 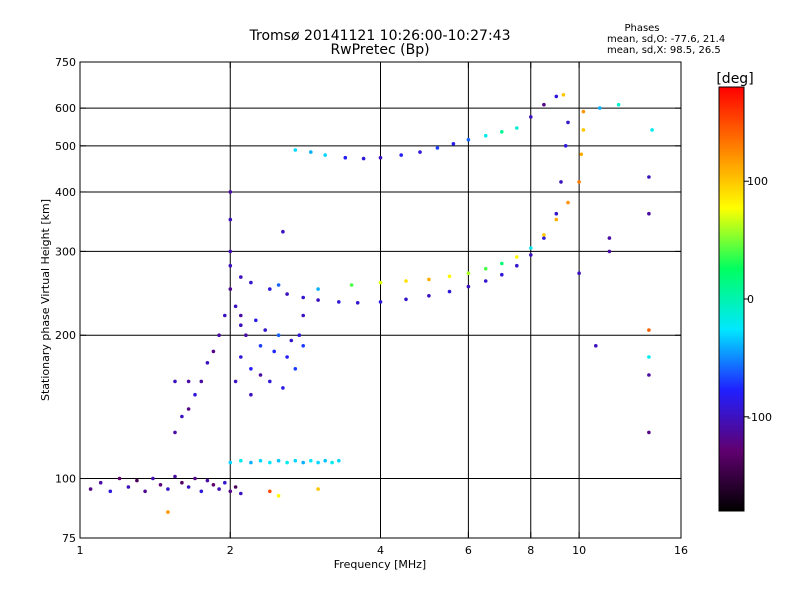 I want to click on x-axis-label: Frequency [MHz], so click(x=380, y=564).